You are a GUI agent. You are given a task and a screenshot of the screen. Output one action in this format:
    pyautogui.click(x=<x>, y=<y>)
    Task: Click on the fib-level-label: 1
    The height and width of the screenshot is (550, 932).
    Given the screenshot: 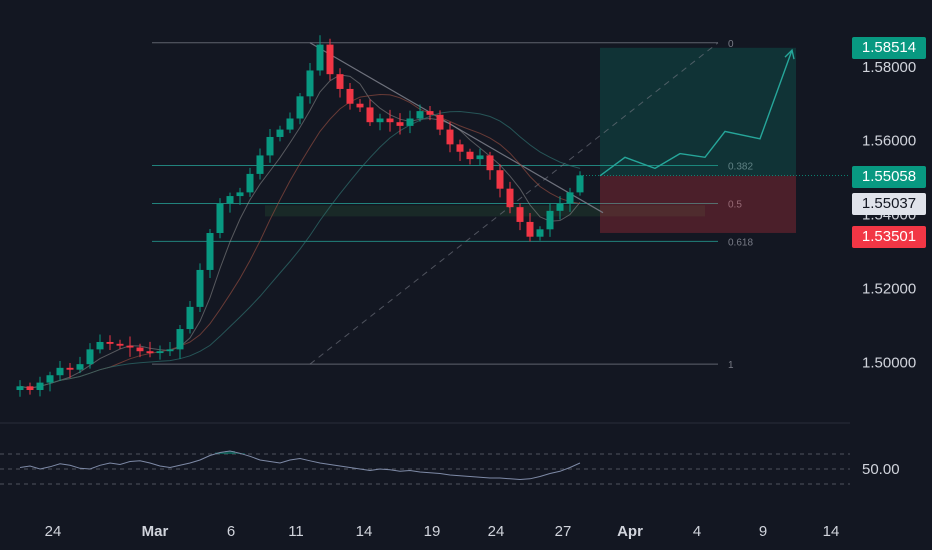 What is the action you would take?
    pyautogui.click(x=731, y=365)
    